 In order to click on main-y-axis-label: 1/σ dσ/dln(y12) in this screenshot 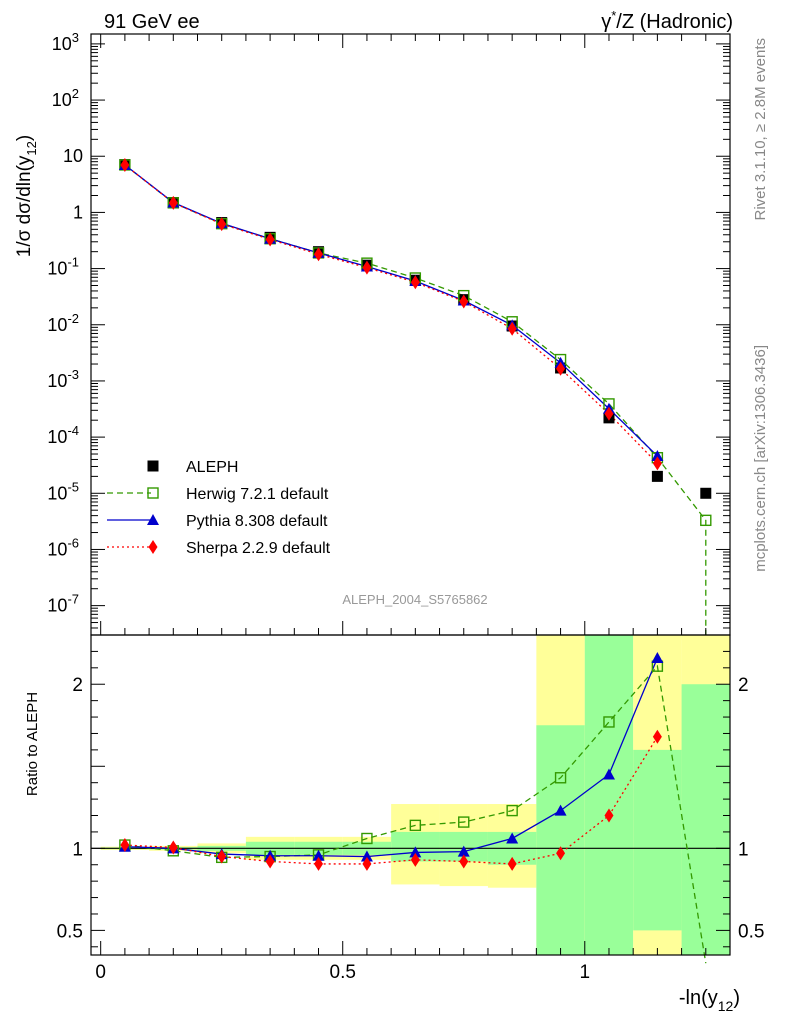, I will do `click(26, 196)`.